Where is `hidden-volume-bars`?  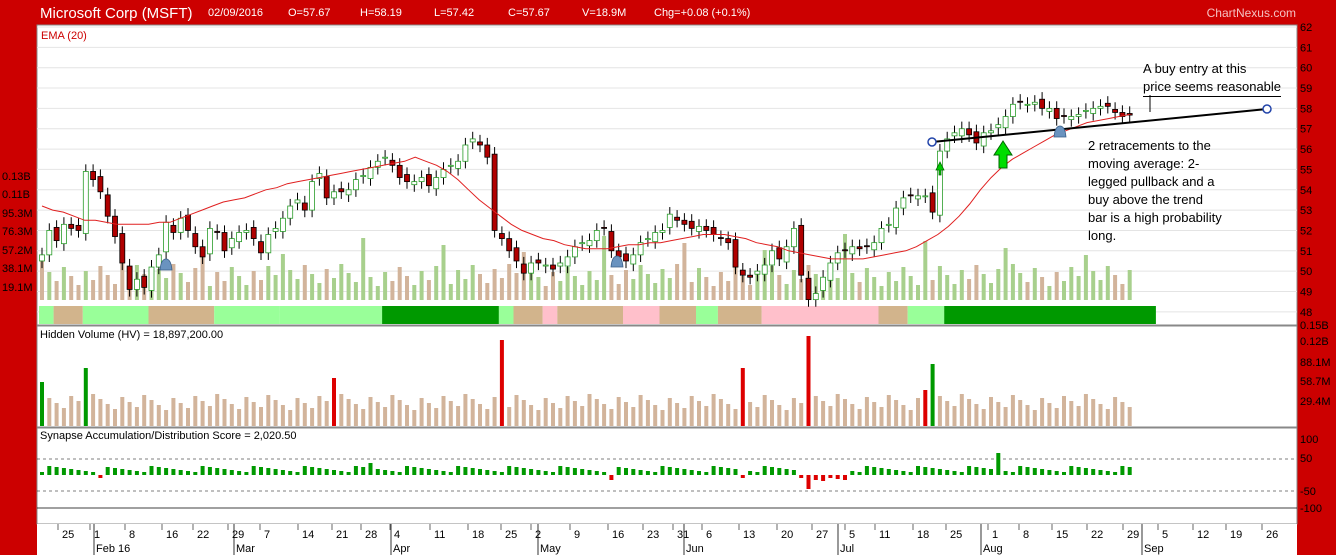 hidden-volume-bars is located at coordinates (586, 381).